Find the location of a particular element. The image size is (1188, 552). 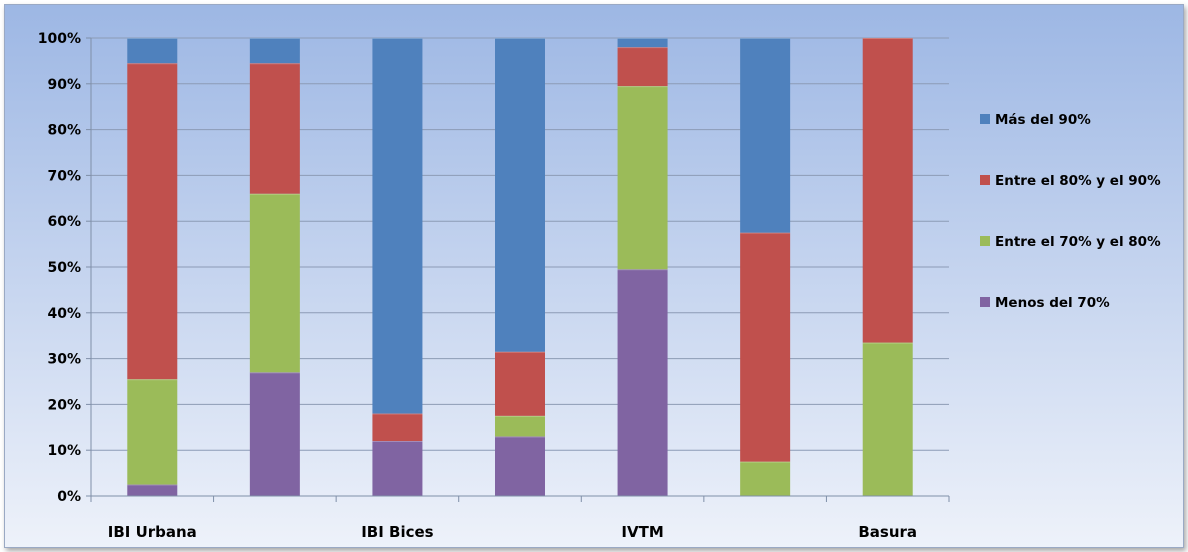

y-tick-label: 60% is located at coordinates (64, 222).